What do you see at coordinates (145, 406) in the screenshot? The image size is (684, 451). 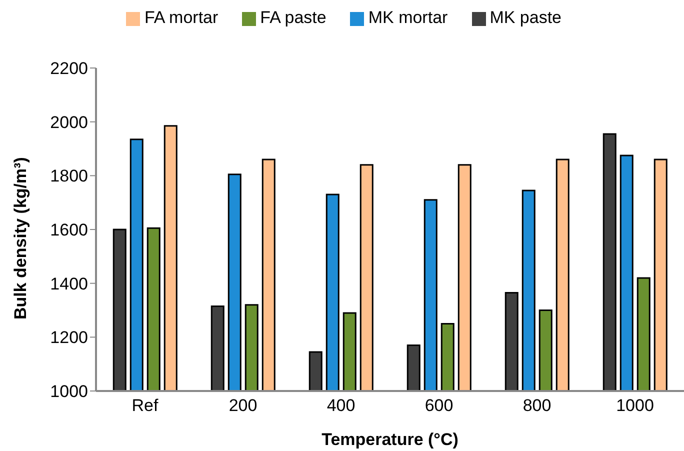 I see `x-tick-label: Ref` at bounding box center [145, 406].